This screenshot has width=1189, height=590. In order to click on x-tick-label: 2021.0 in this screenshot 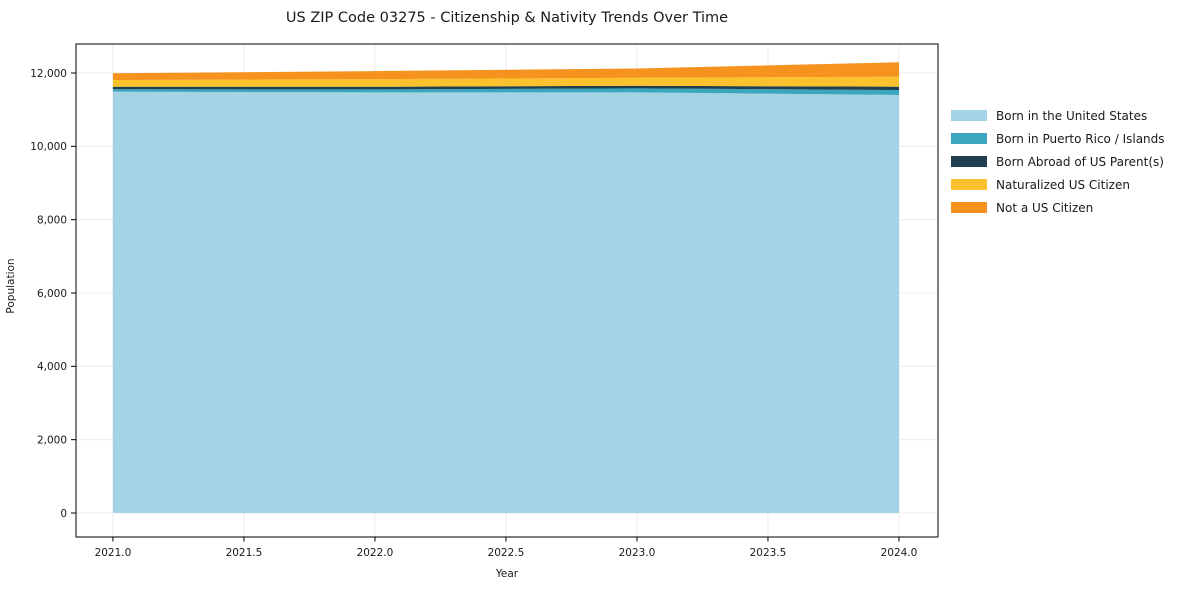, I will do `click(113, 553)`.